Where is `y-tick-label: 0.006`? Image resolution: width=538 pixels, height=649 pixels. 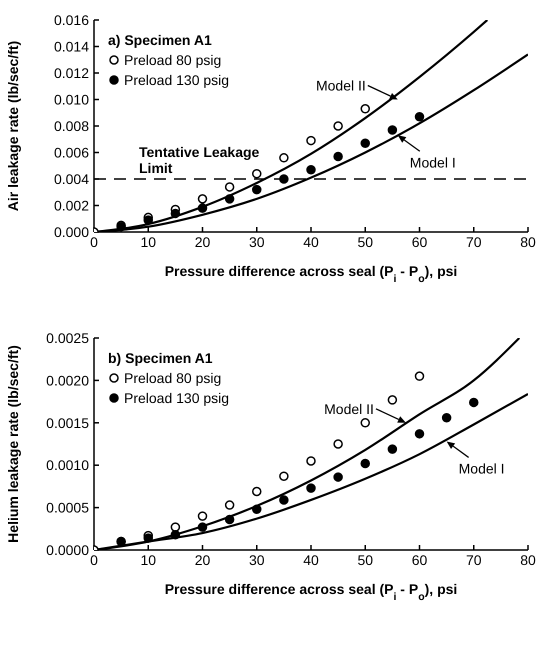 y-tick-label: 0.006 is located at coordinates (72, 152).